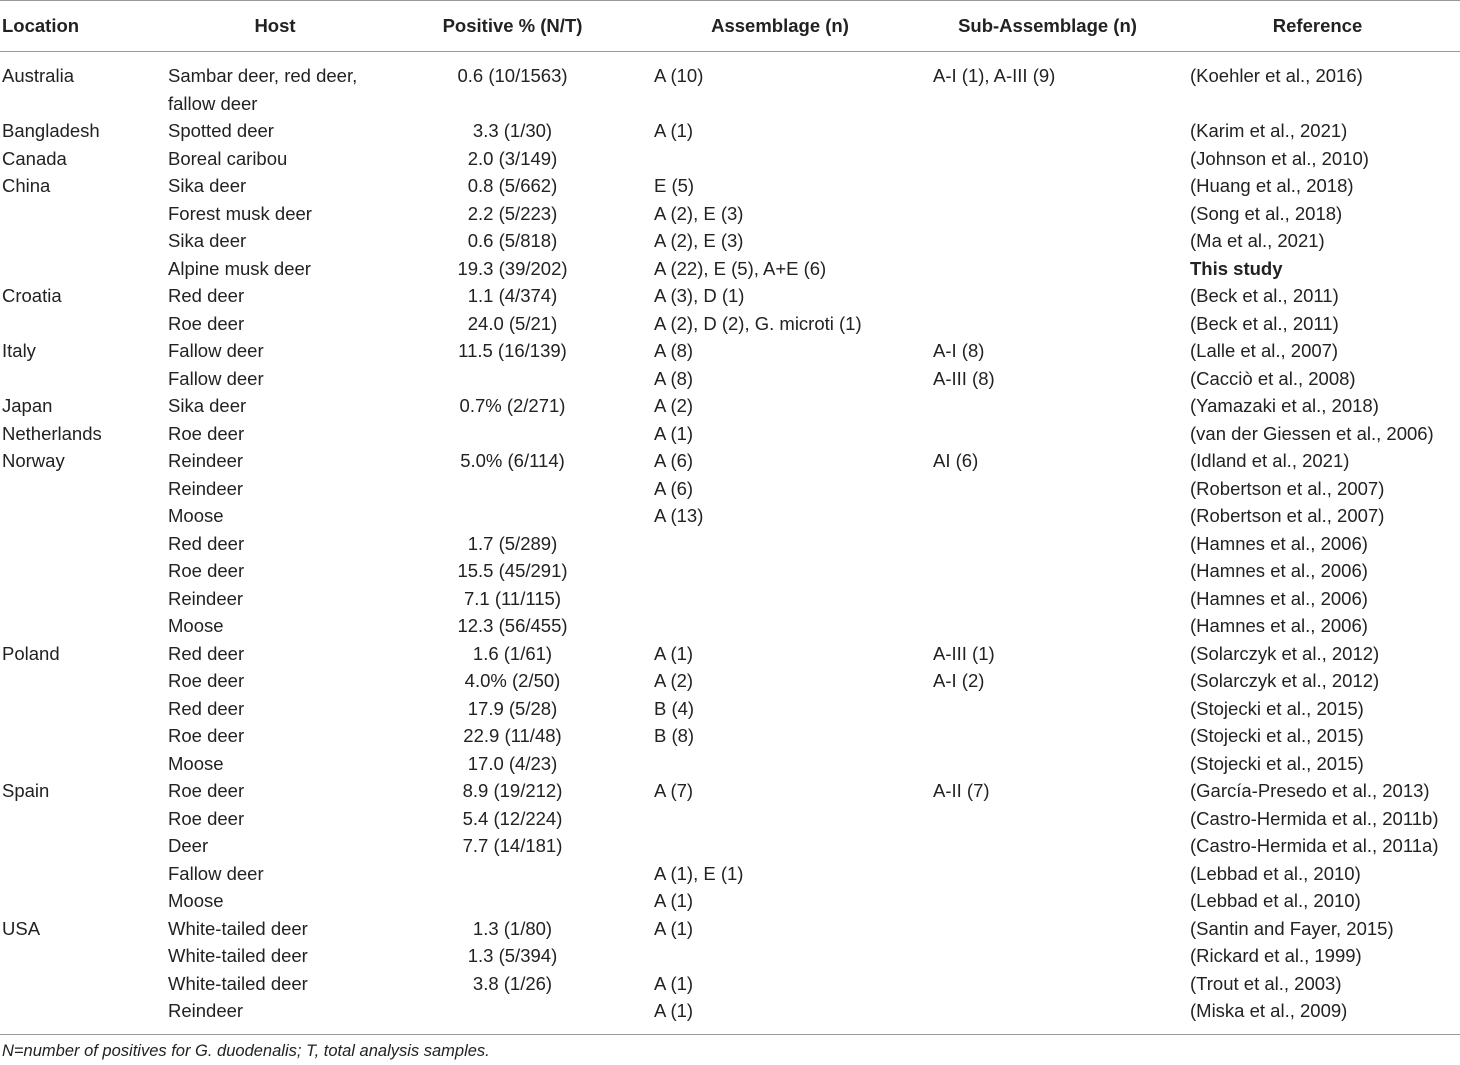  I want to click on table-cell: Bangladesh, so click(51, 130).